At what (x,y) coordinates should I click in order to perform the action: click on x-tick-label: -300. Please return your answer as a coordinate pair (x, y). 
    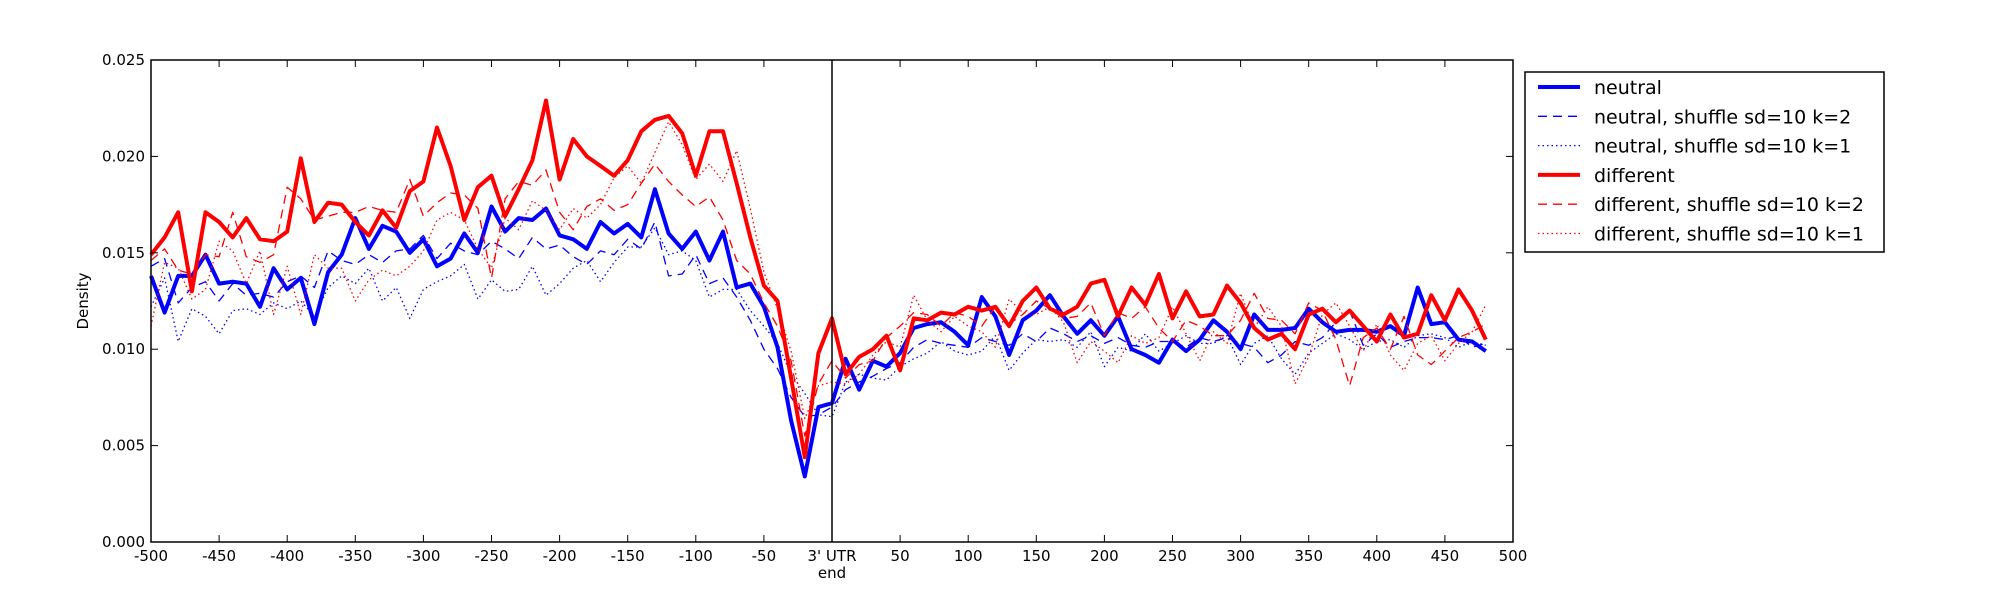
    Looking at the image, I should click on (423, 556).